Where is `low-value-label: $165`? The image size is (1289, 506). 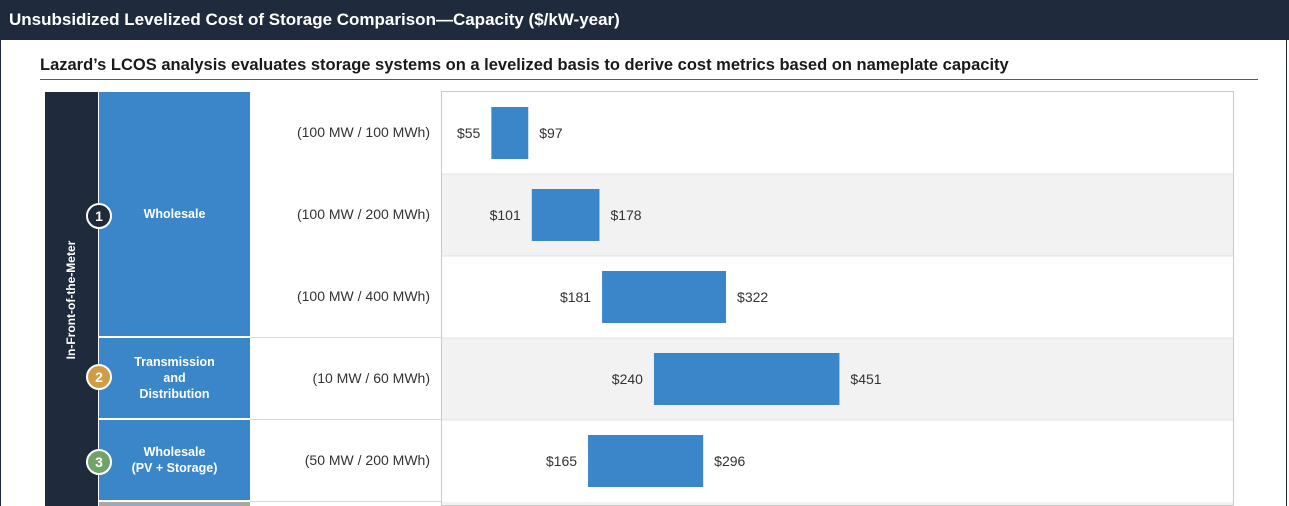 low-value-label: $165 is located at coordinates (561, 461).